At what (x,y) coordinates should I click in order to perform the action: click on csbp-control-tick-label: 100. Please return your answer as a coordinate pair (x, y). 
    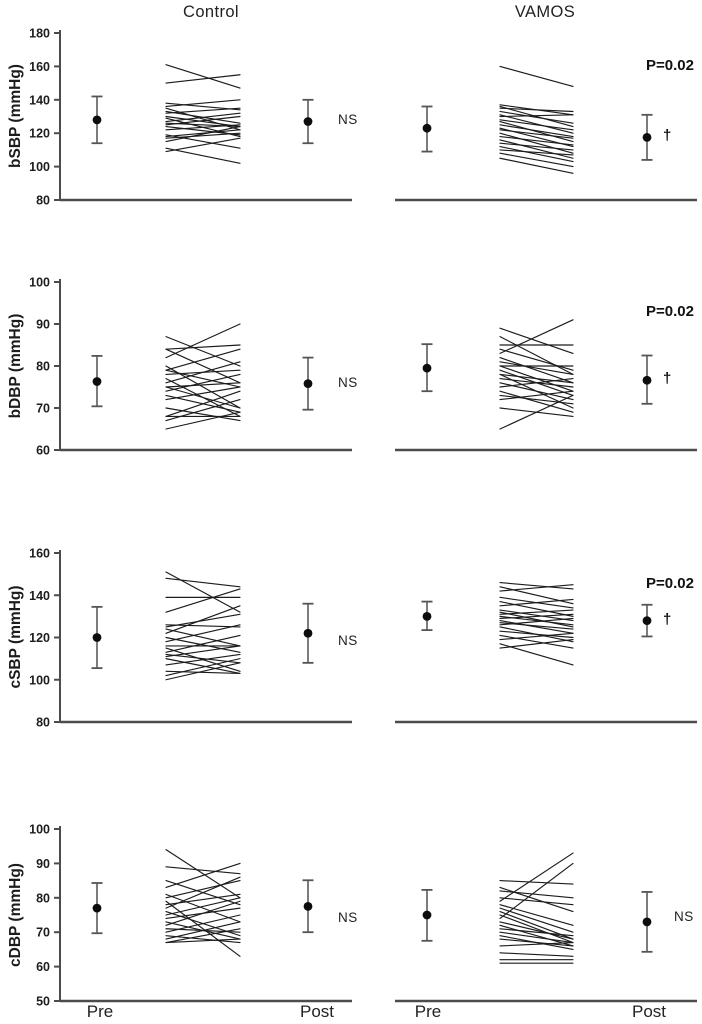
    Looking at the image, I should click on (39, 680).